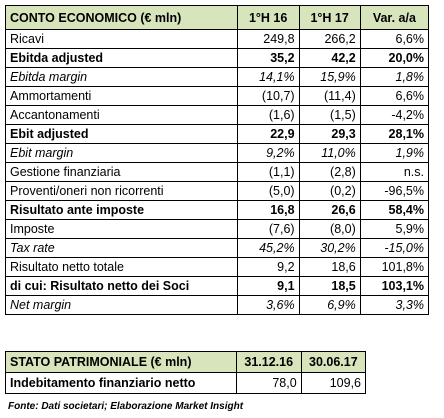  Describe the element at coordinates (329, 229) in the screenshot. I see `cell: (8,0)` at that location.